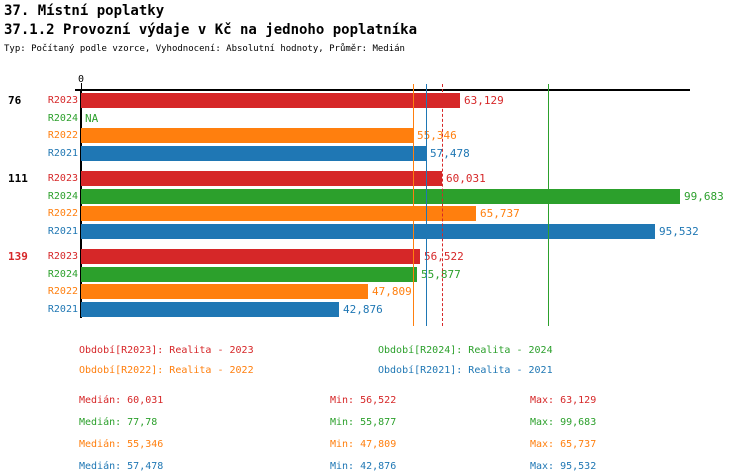 This screenshot has width=750, height=476. Describe the element at coordinates (118, 422) in the screenshot. I see `stat-median-r2024: Medián: 77,78` at that location.